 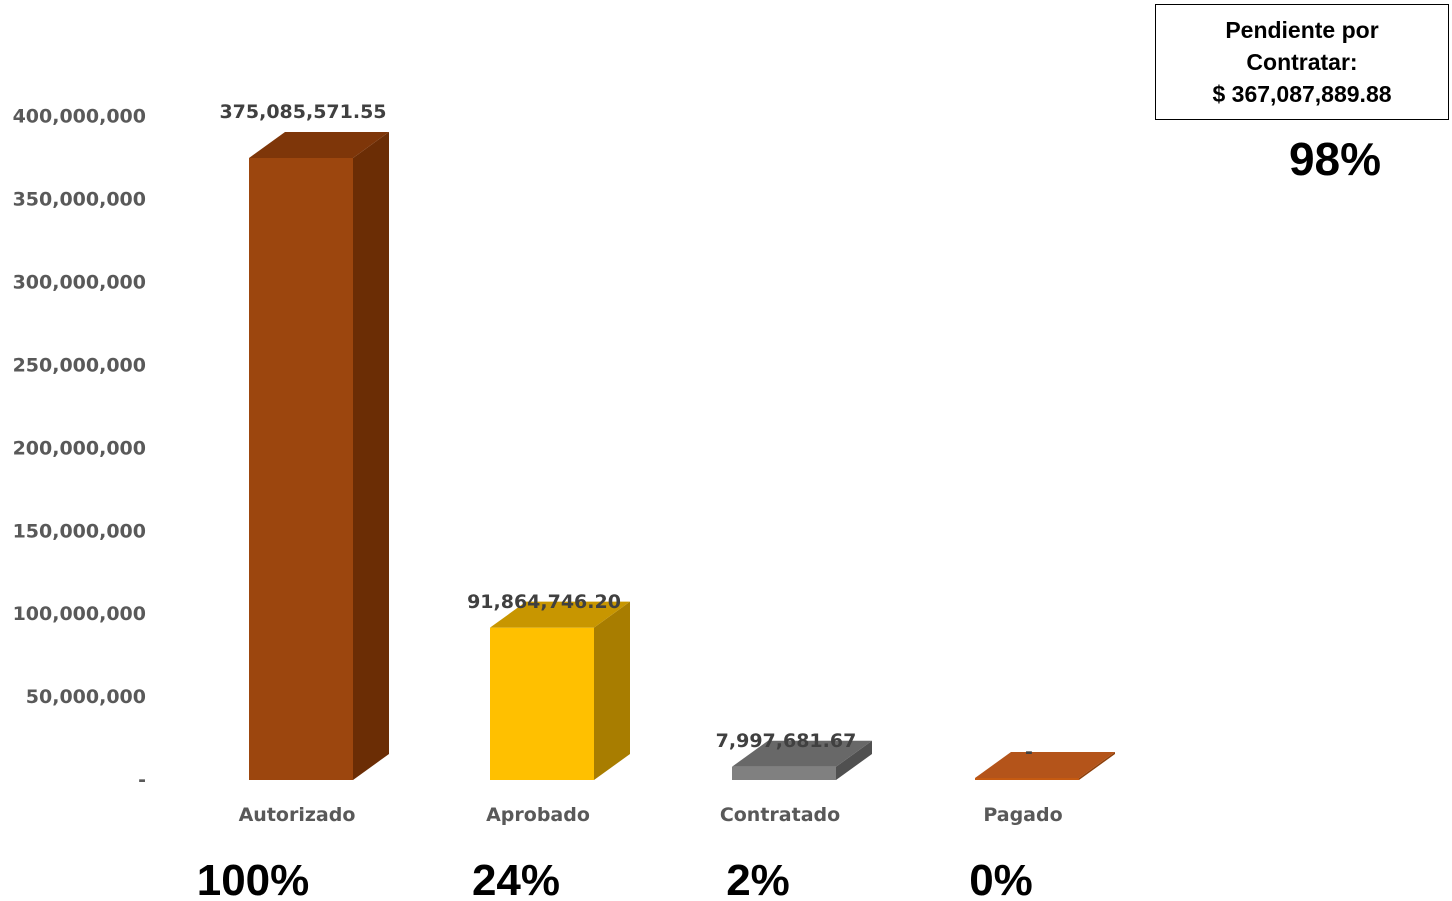 What do you see at coordinates (786, 741) in the screenshot?
I see `data-label: 7,997,681.67` at bounding box center [786, 741].